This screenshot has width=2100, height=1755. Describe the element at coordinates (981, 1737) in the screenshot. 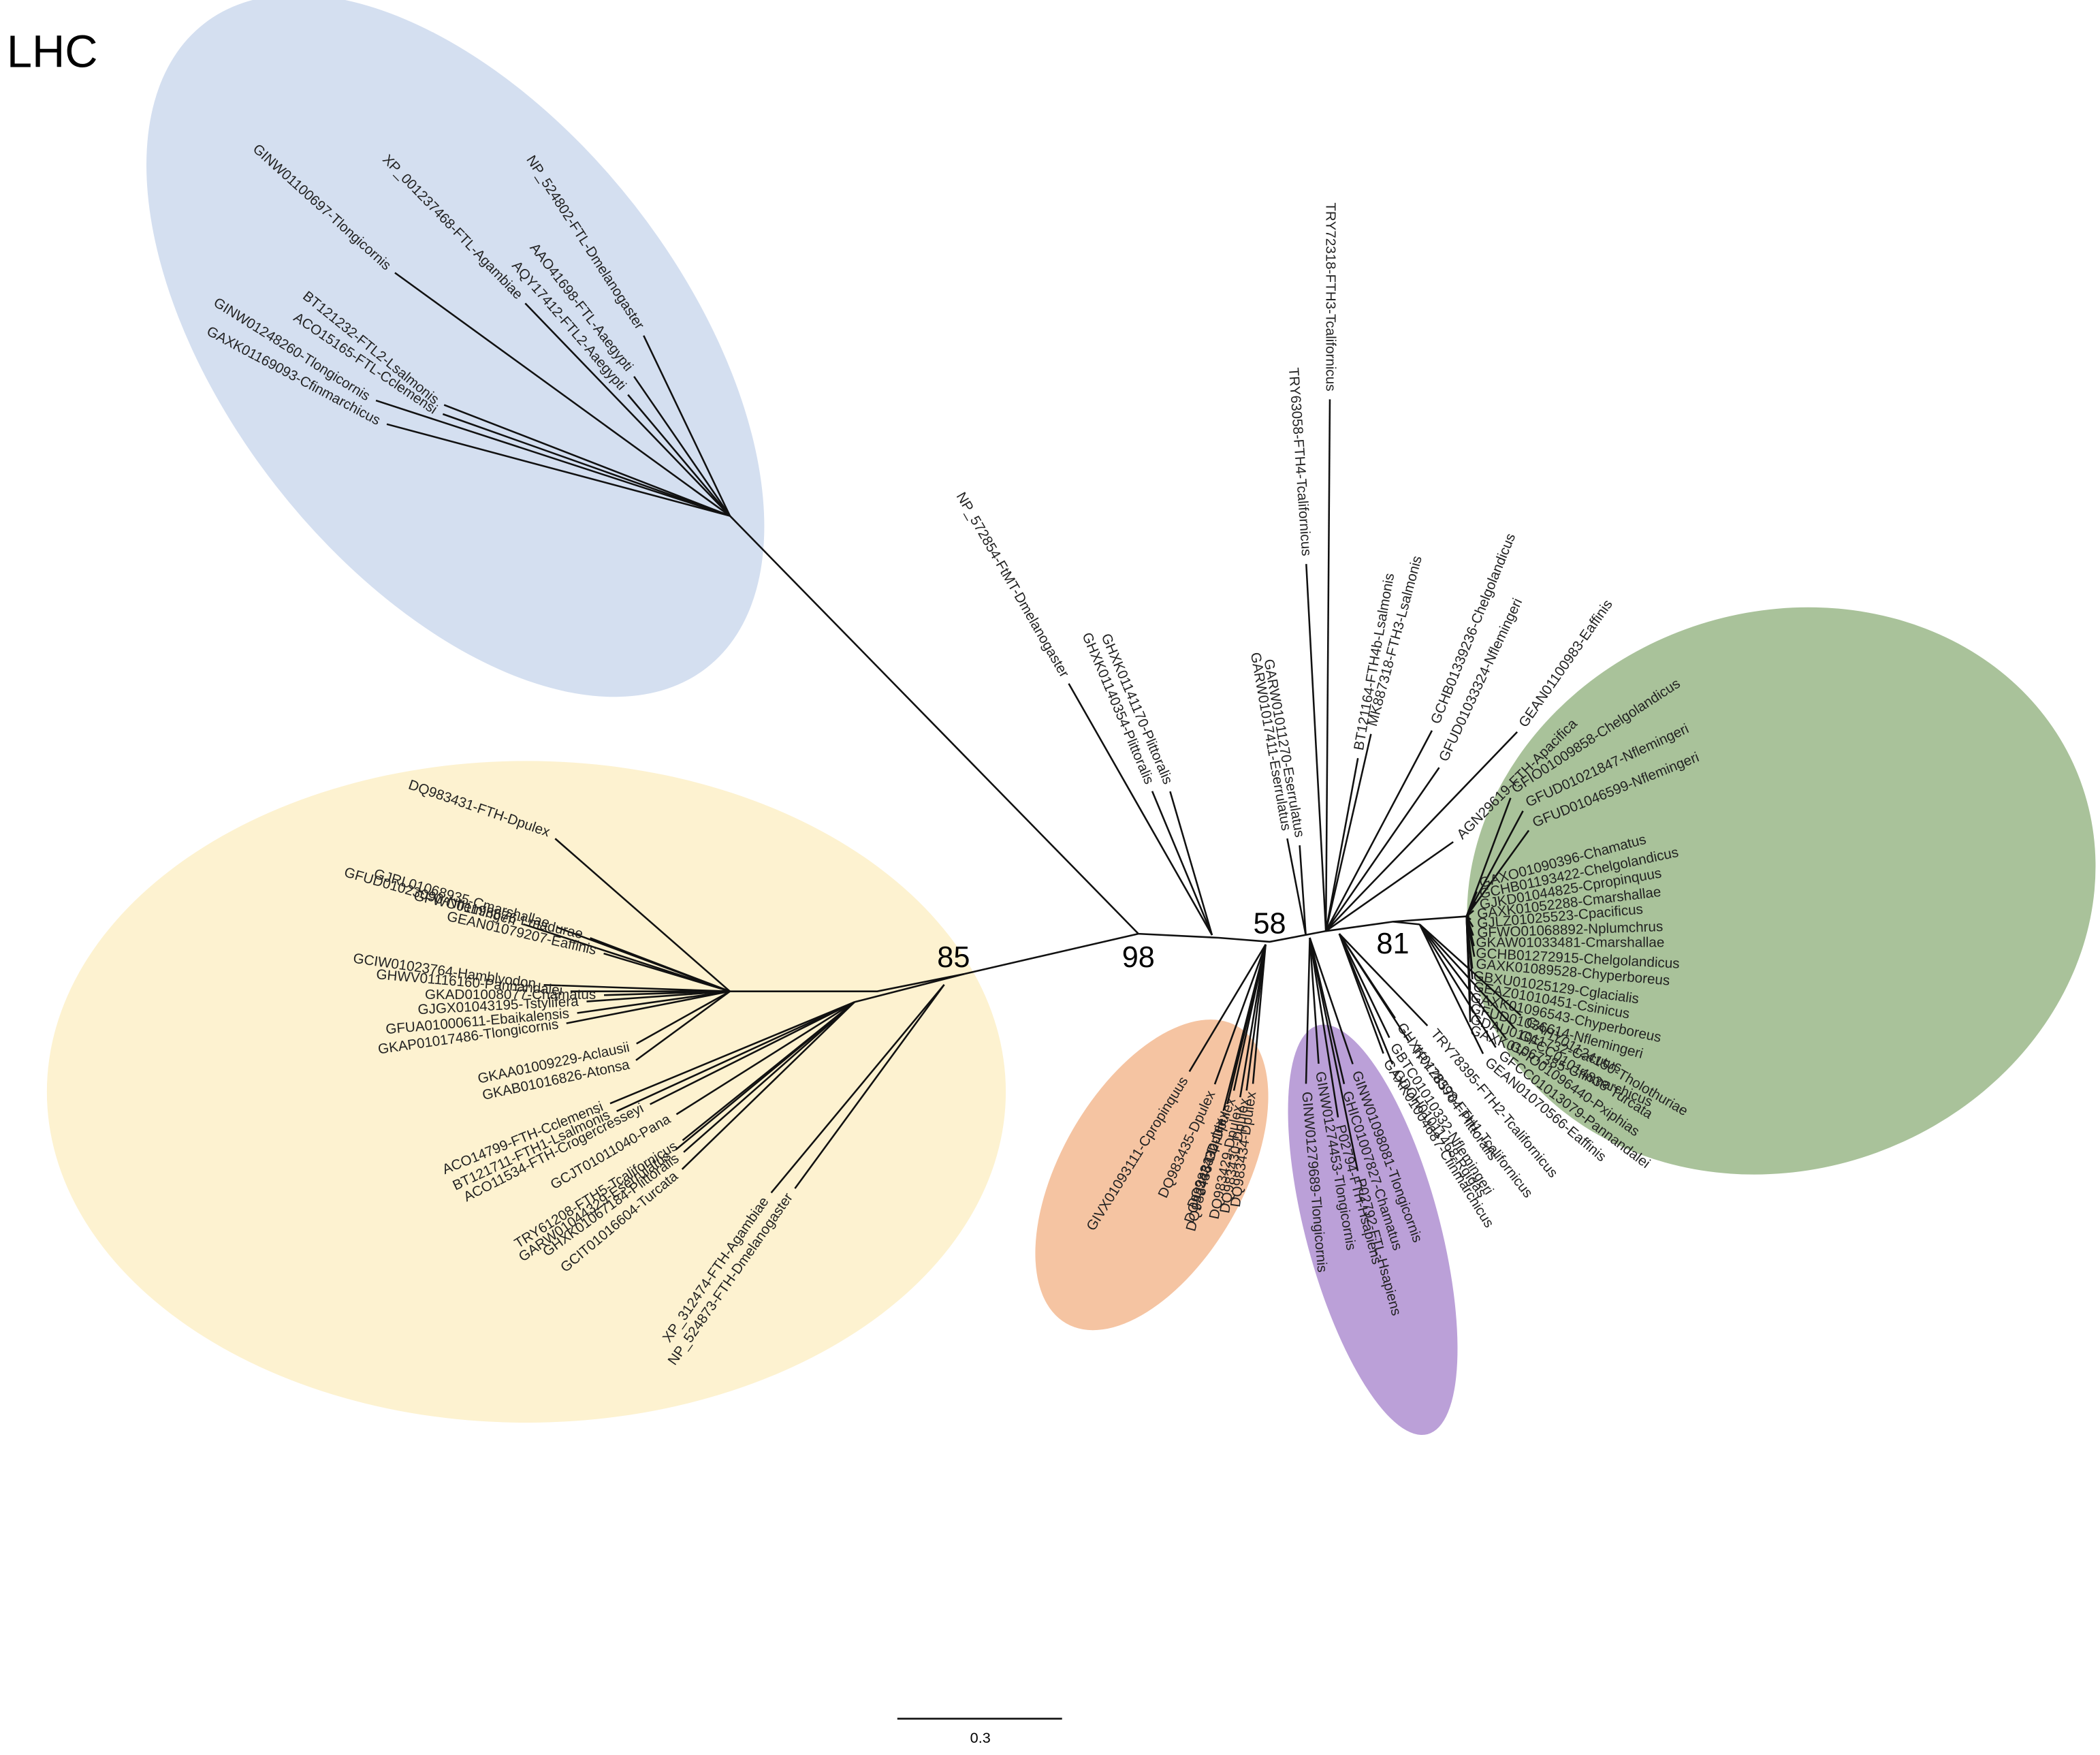

I see `scale-label: 0.3` at that location.